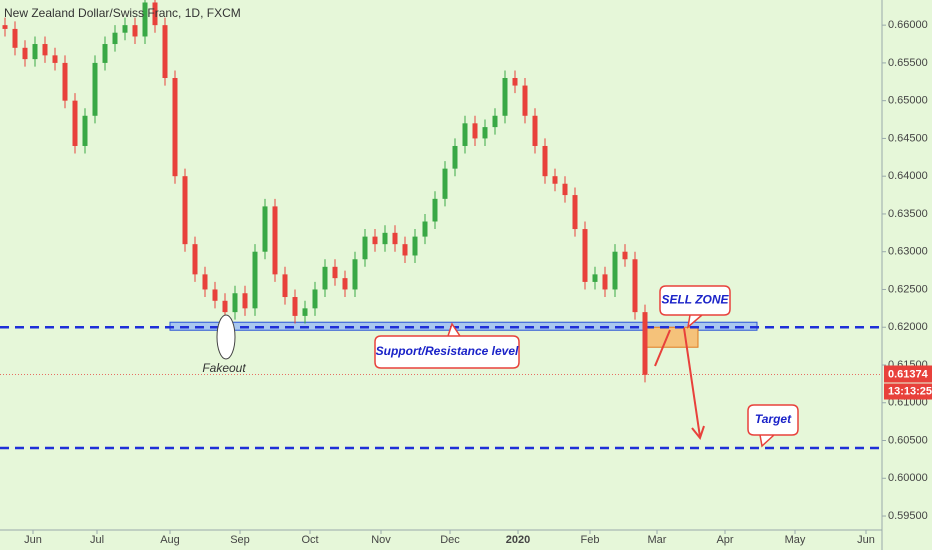 This screenshot has height=555, width=932. Describe the element at coordinates (724, 540) in the screenshot. I see `x-tick-label: Apr` at that location.